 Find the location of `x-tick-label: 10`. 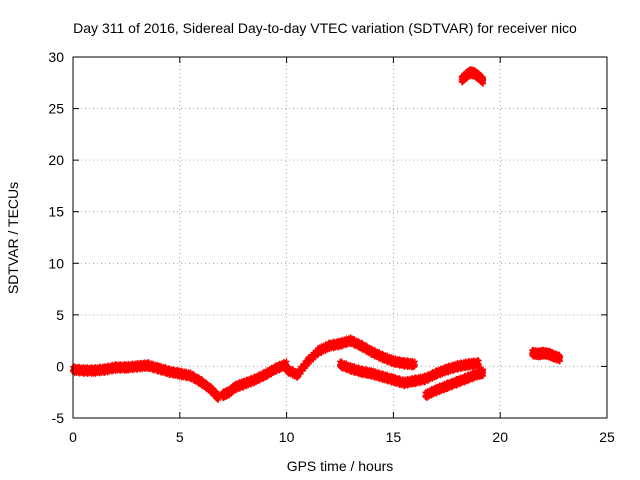

x-tick-label: 10 is located at coordinates (287, 437).